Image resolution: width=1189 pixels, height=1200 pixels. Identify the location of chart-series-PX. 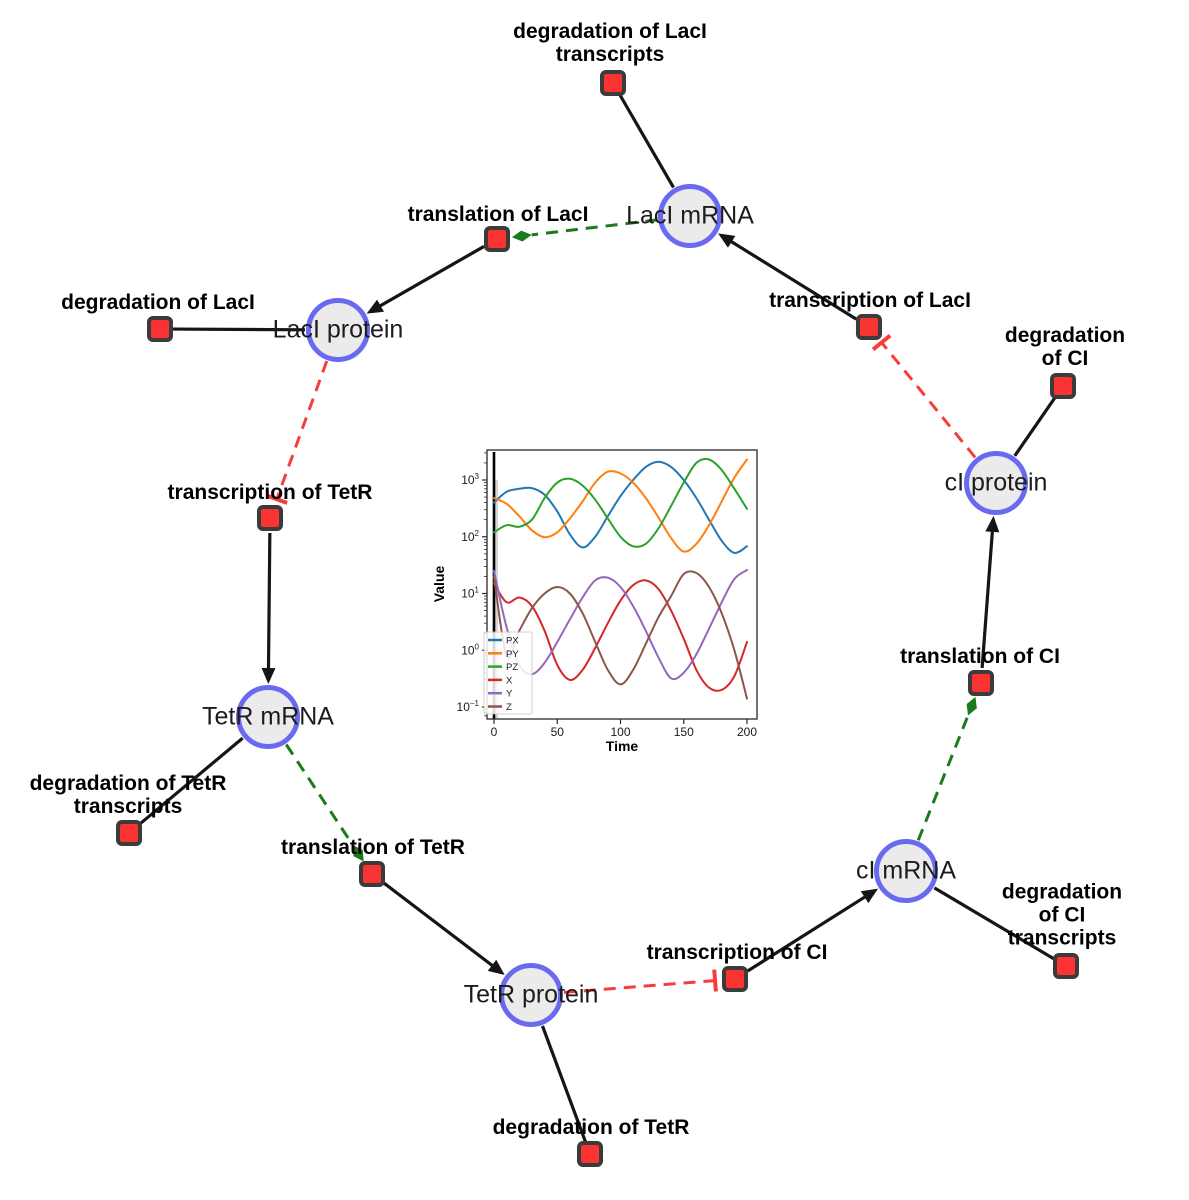
(620, 507).